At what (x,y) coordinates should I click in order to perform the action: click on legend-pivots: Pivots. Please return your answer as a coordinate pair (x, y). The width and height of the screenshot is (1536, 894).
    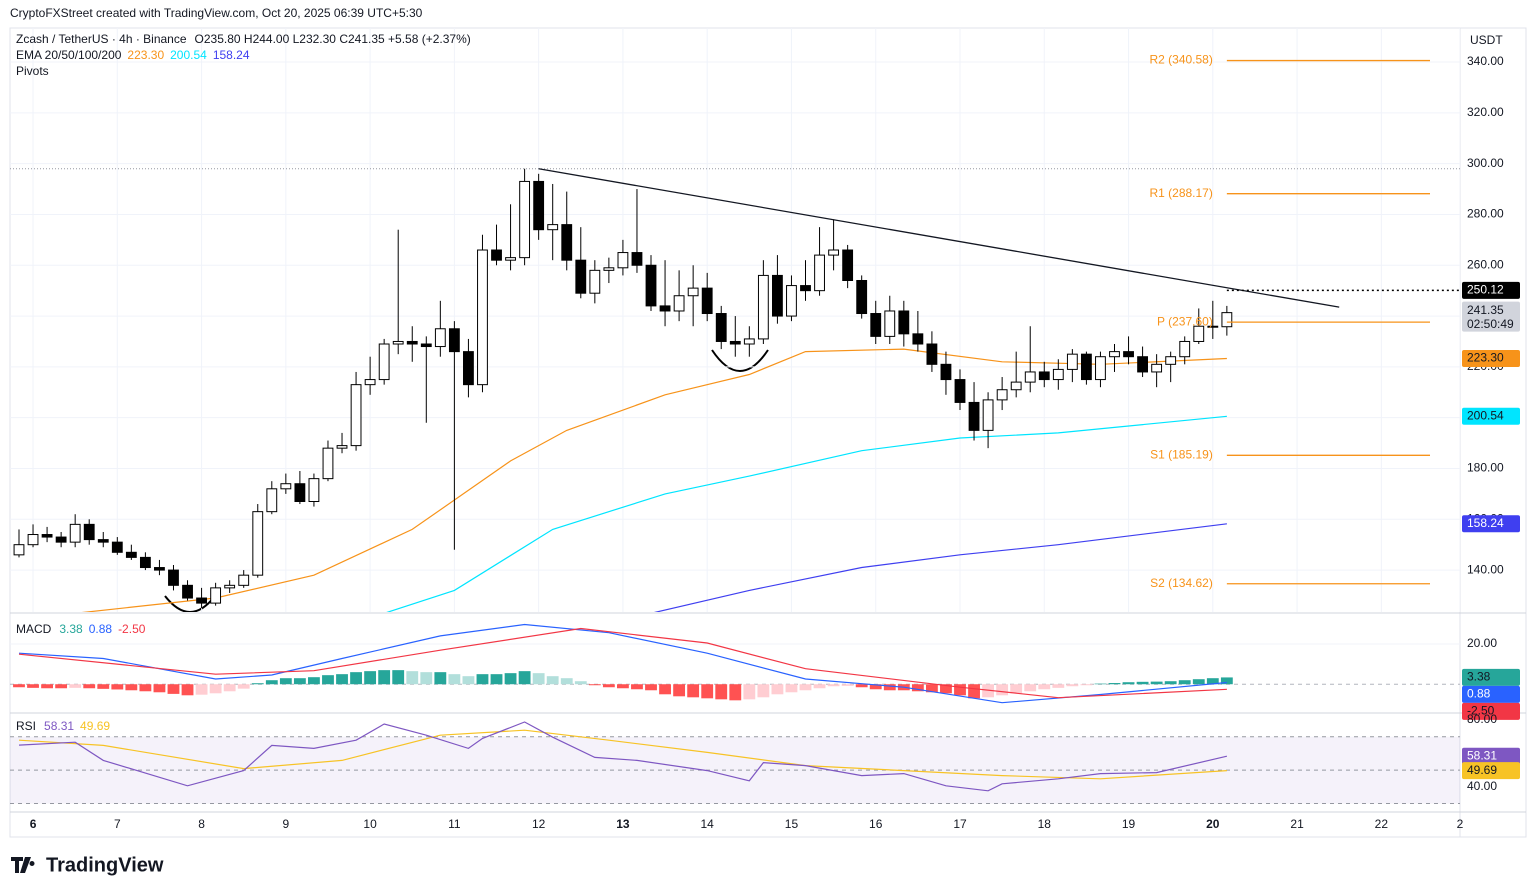
    Looking at the image, I should click on (32, 71).